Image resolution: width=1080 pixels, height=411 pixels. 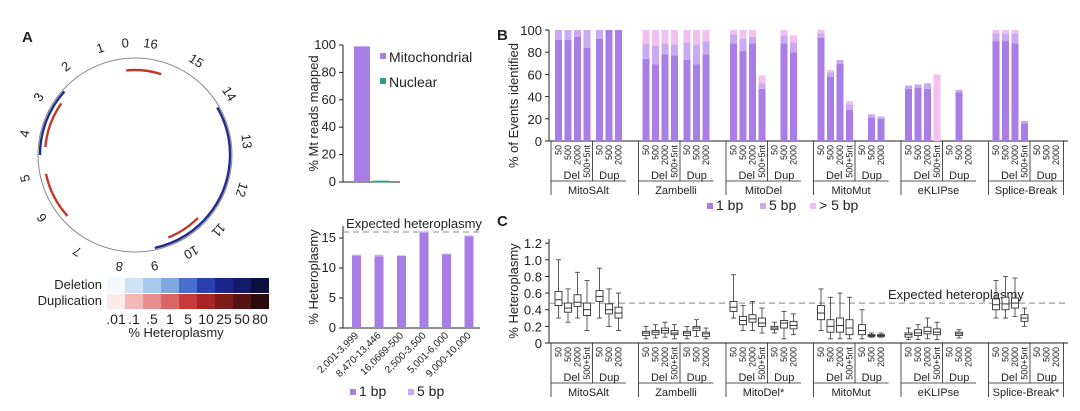 What do you see at coordinates (191, 252) in the screenshot?
I see `genome-position-label: 10` at bounding box center [191, 252].